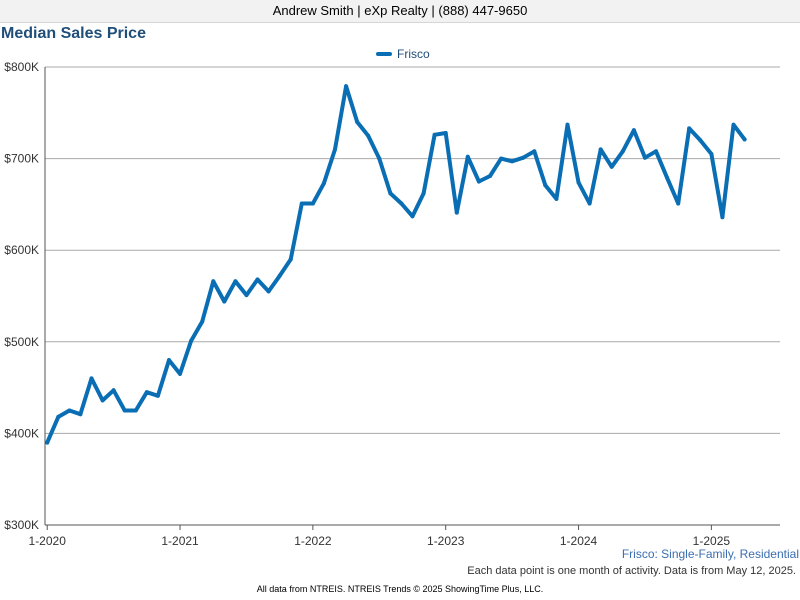 The width and height of the screenshot is (800, 600). Describe the element at coordinates (384, 54) in the screenshot. I see `legend-swatch-frisco` at that location.